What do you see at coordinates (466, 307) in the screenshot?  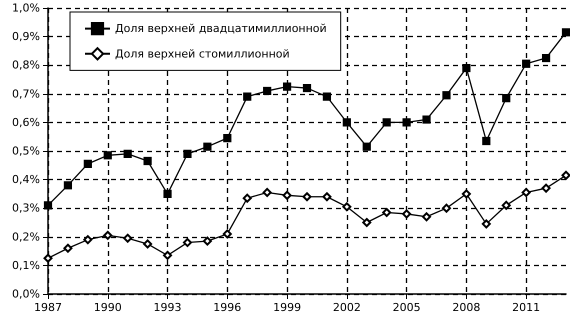 I see `x-tick-label: 2008` at bounding box center [466, 307].